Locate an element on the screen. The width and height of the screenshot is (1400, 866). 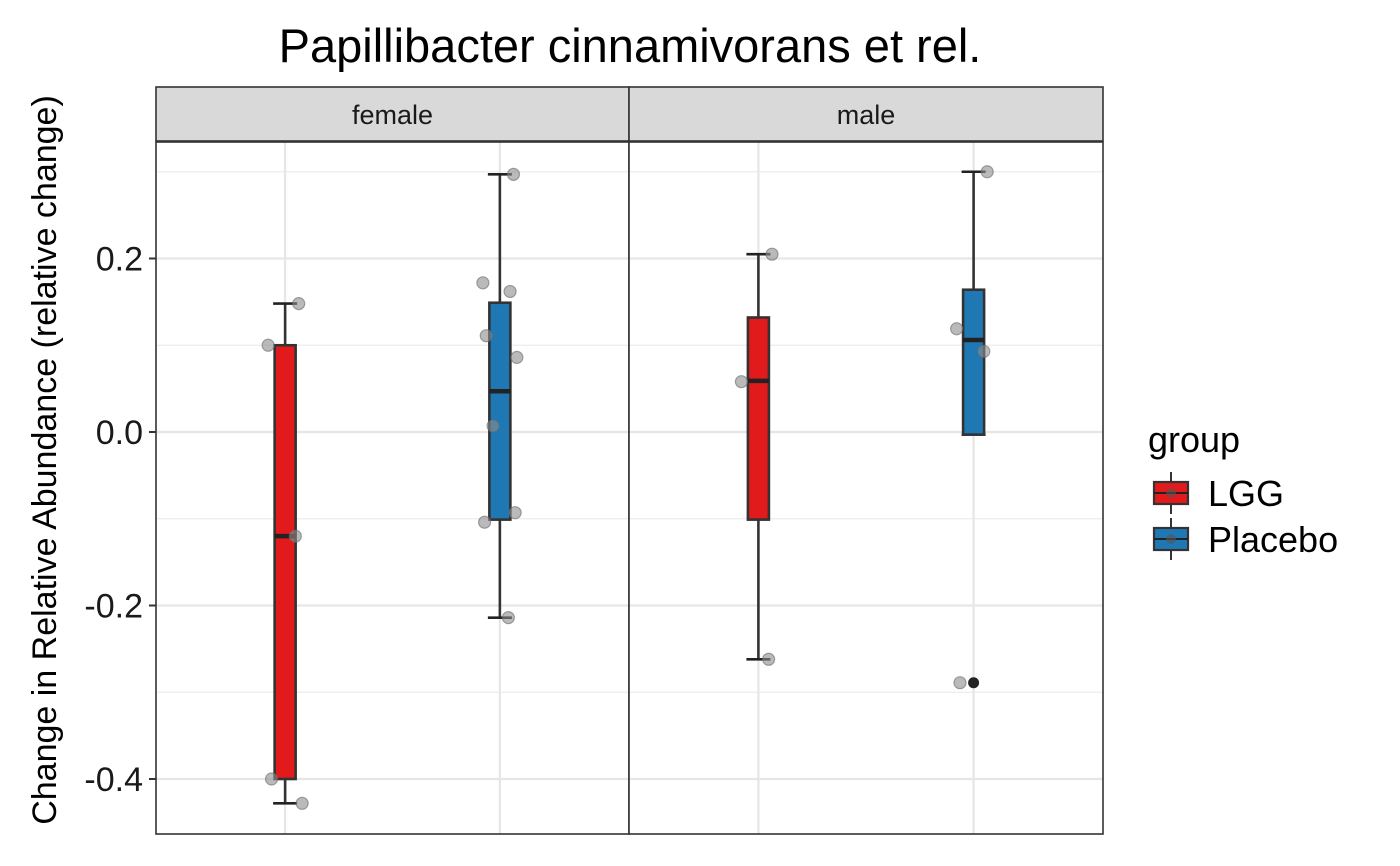
y-tick-label: 0.2 is located at coordinates (119, 260).